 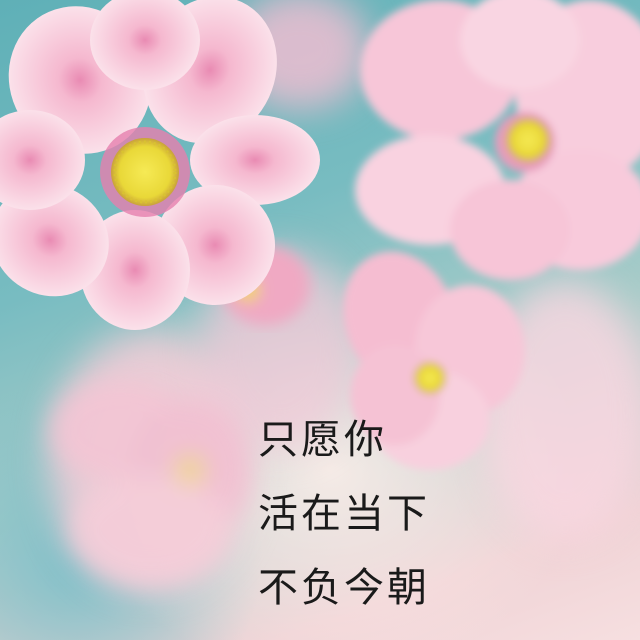 I want to click on caption-line-1: 只愿你, so click(x=322, y=440).